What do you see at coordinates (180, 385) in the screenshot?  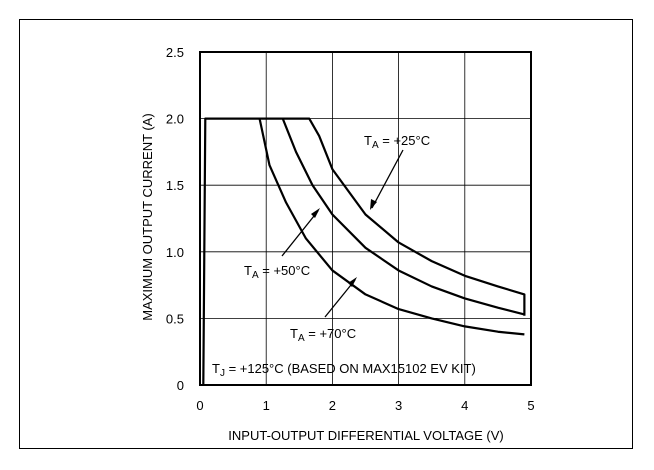 I see `y-tick-label-0: 0` at bounding box center [180, 385].